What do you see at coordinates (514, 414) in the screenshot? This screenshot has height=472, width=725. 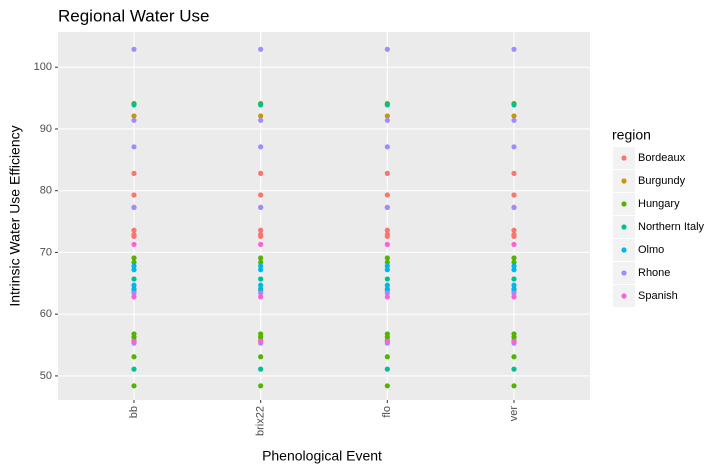 I see `x-tick-label: ver` at bounding box center [514, 414].